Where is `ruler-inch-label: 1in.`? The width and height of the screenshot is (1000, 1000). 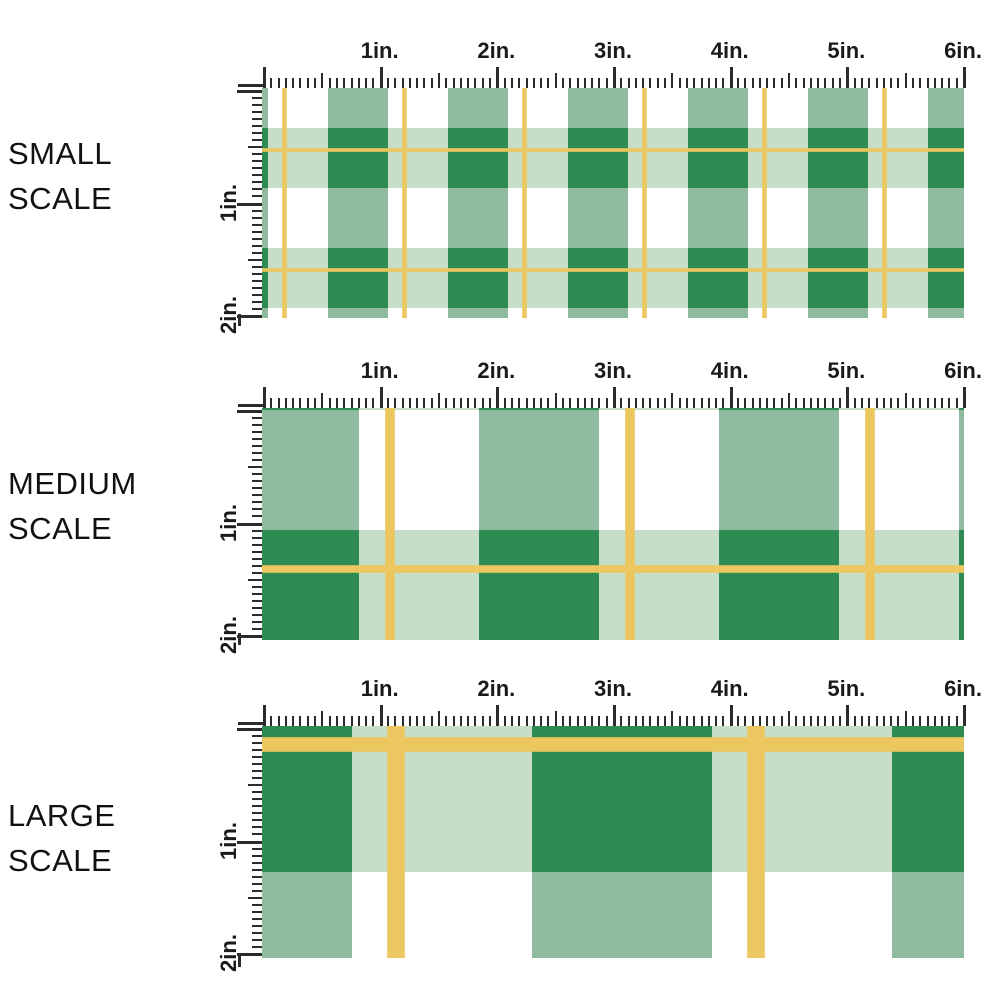
ruler-inch-label: 1in. is located at coordinates (379, 50).